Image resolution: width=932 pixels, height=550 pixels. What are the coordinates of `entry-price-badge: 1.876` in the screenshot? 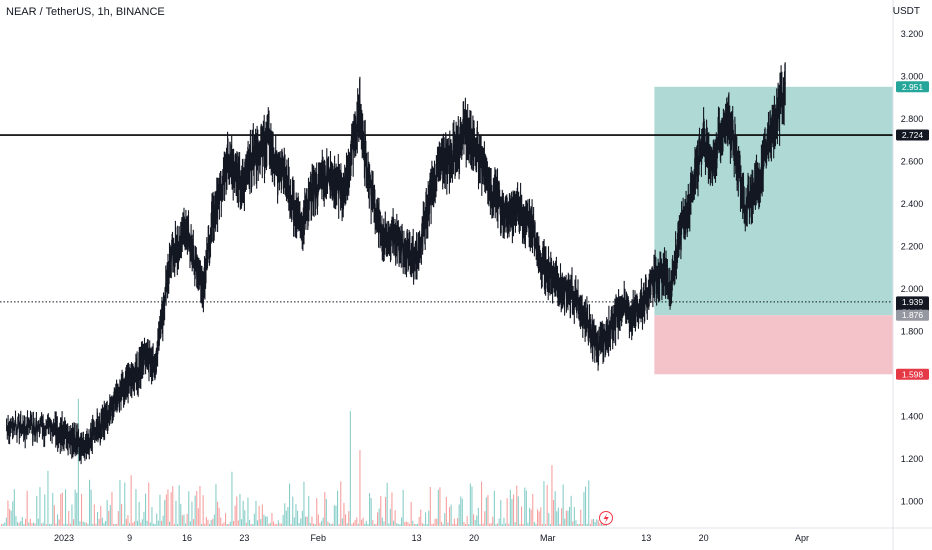 It's located at (912, 315).